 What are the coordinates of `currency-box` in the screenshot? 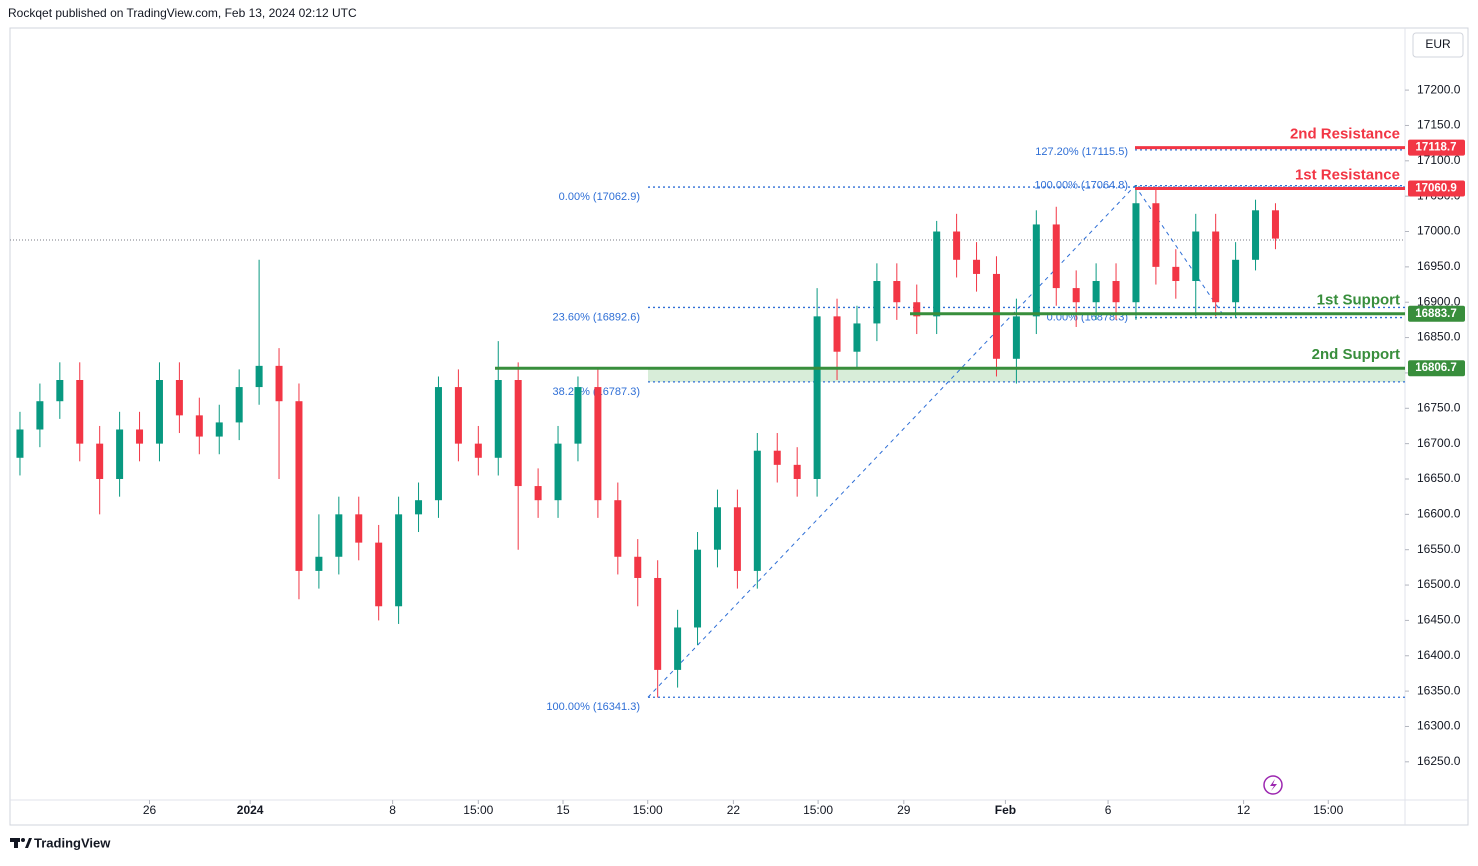 It's located at (1438, 45).